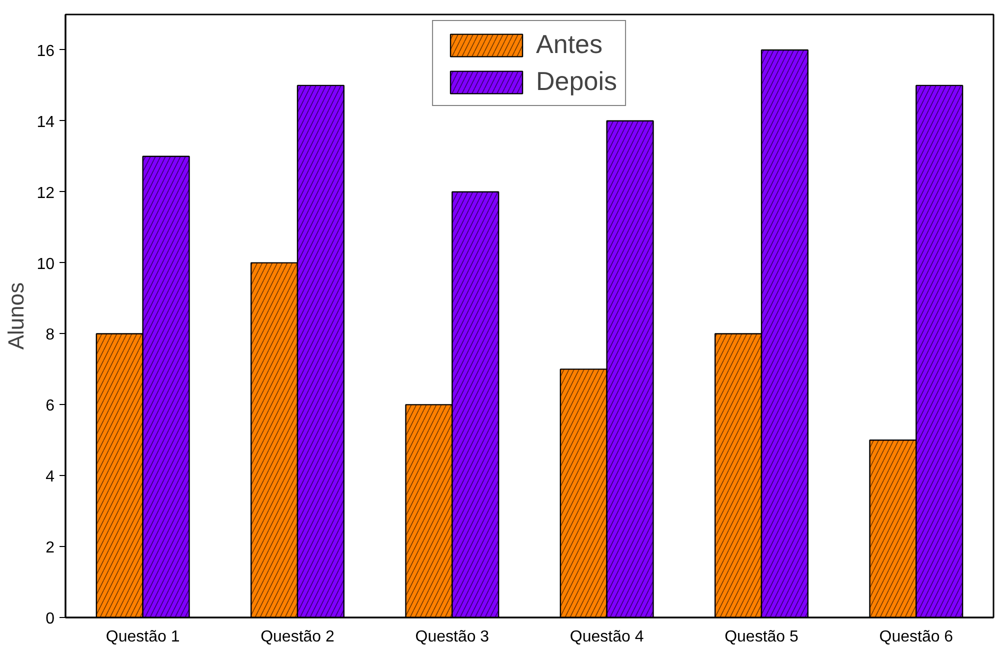 The image size is (995, 648). Describe the element at coordinates (16, 316) in the screenshot. I see `y-axis-title: Alunos` at that location.